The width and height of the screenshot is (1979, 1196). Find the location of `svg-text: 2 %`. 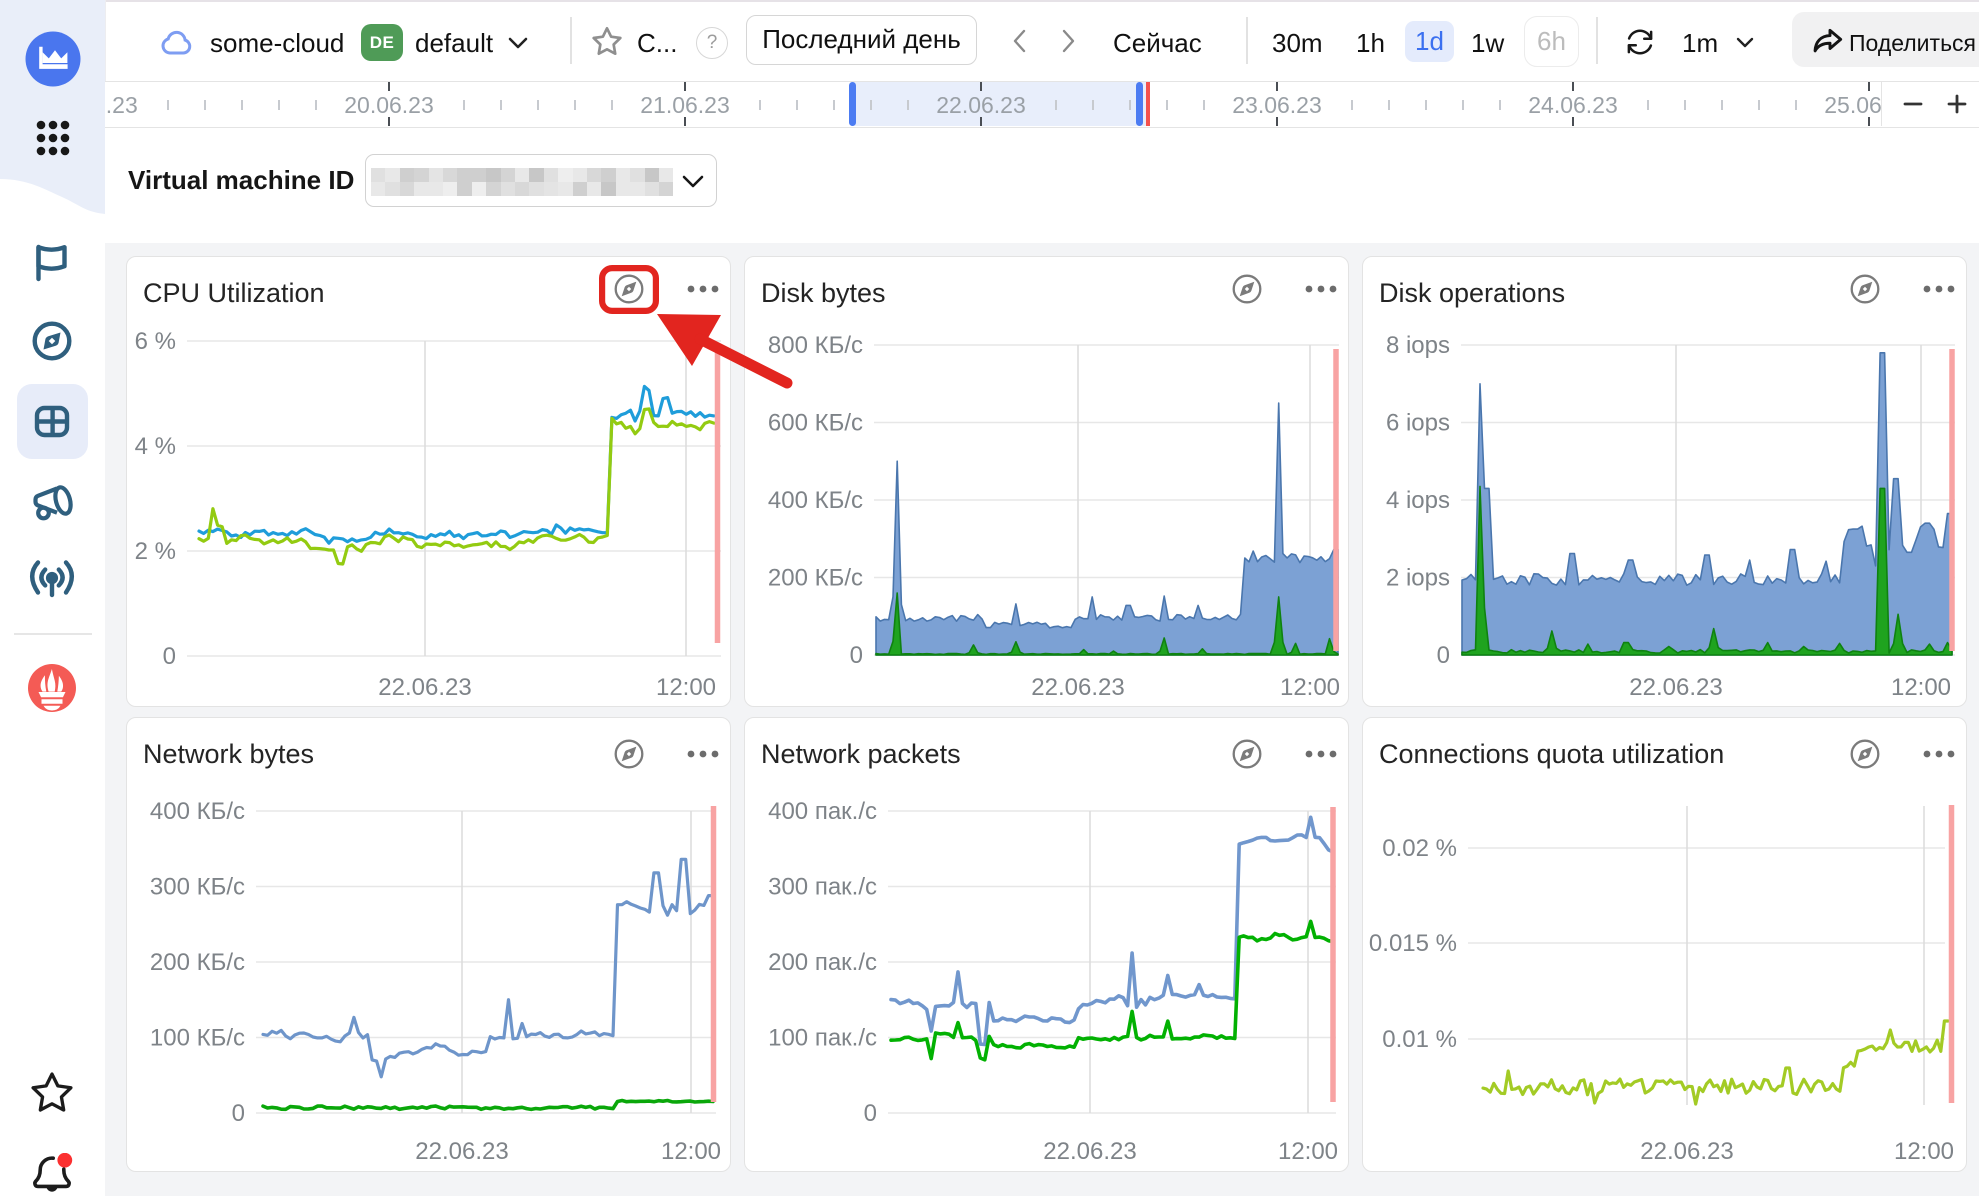

svg-text: 2 % is located at coordinates (155, 551).